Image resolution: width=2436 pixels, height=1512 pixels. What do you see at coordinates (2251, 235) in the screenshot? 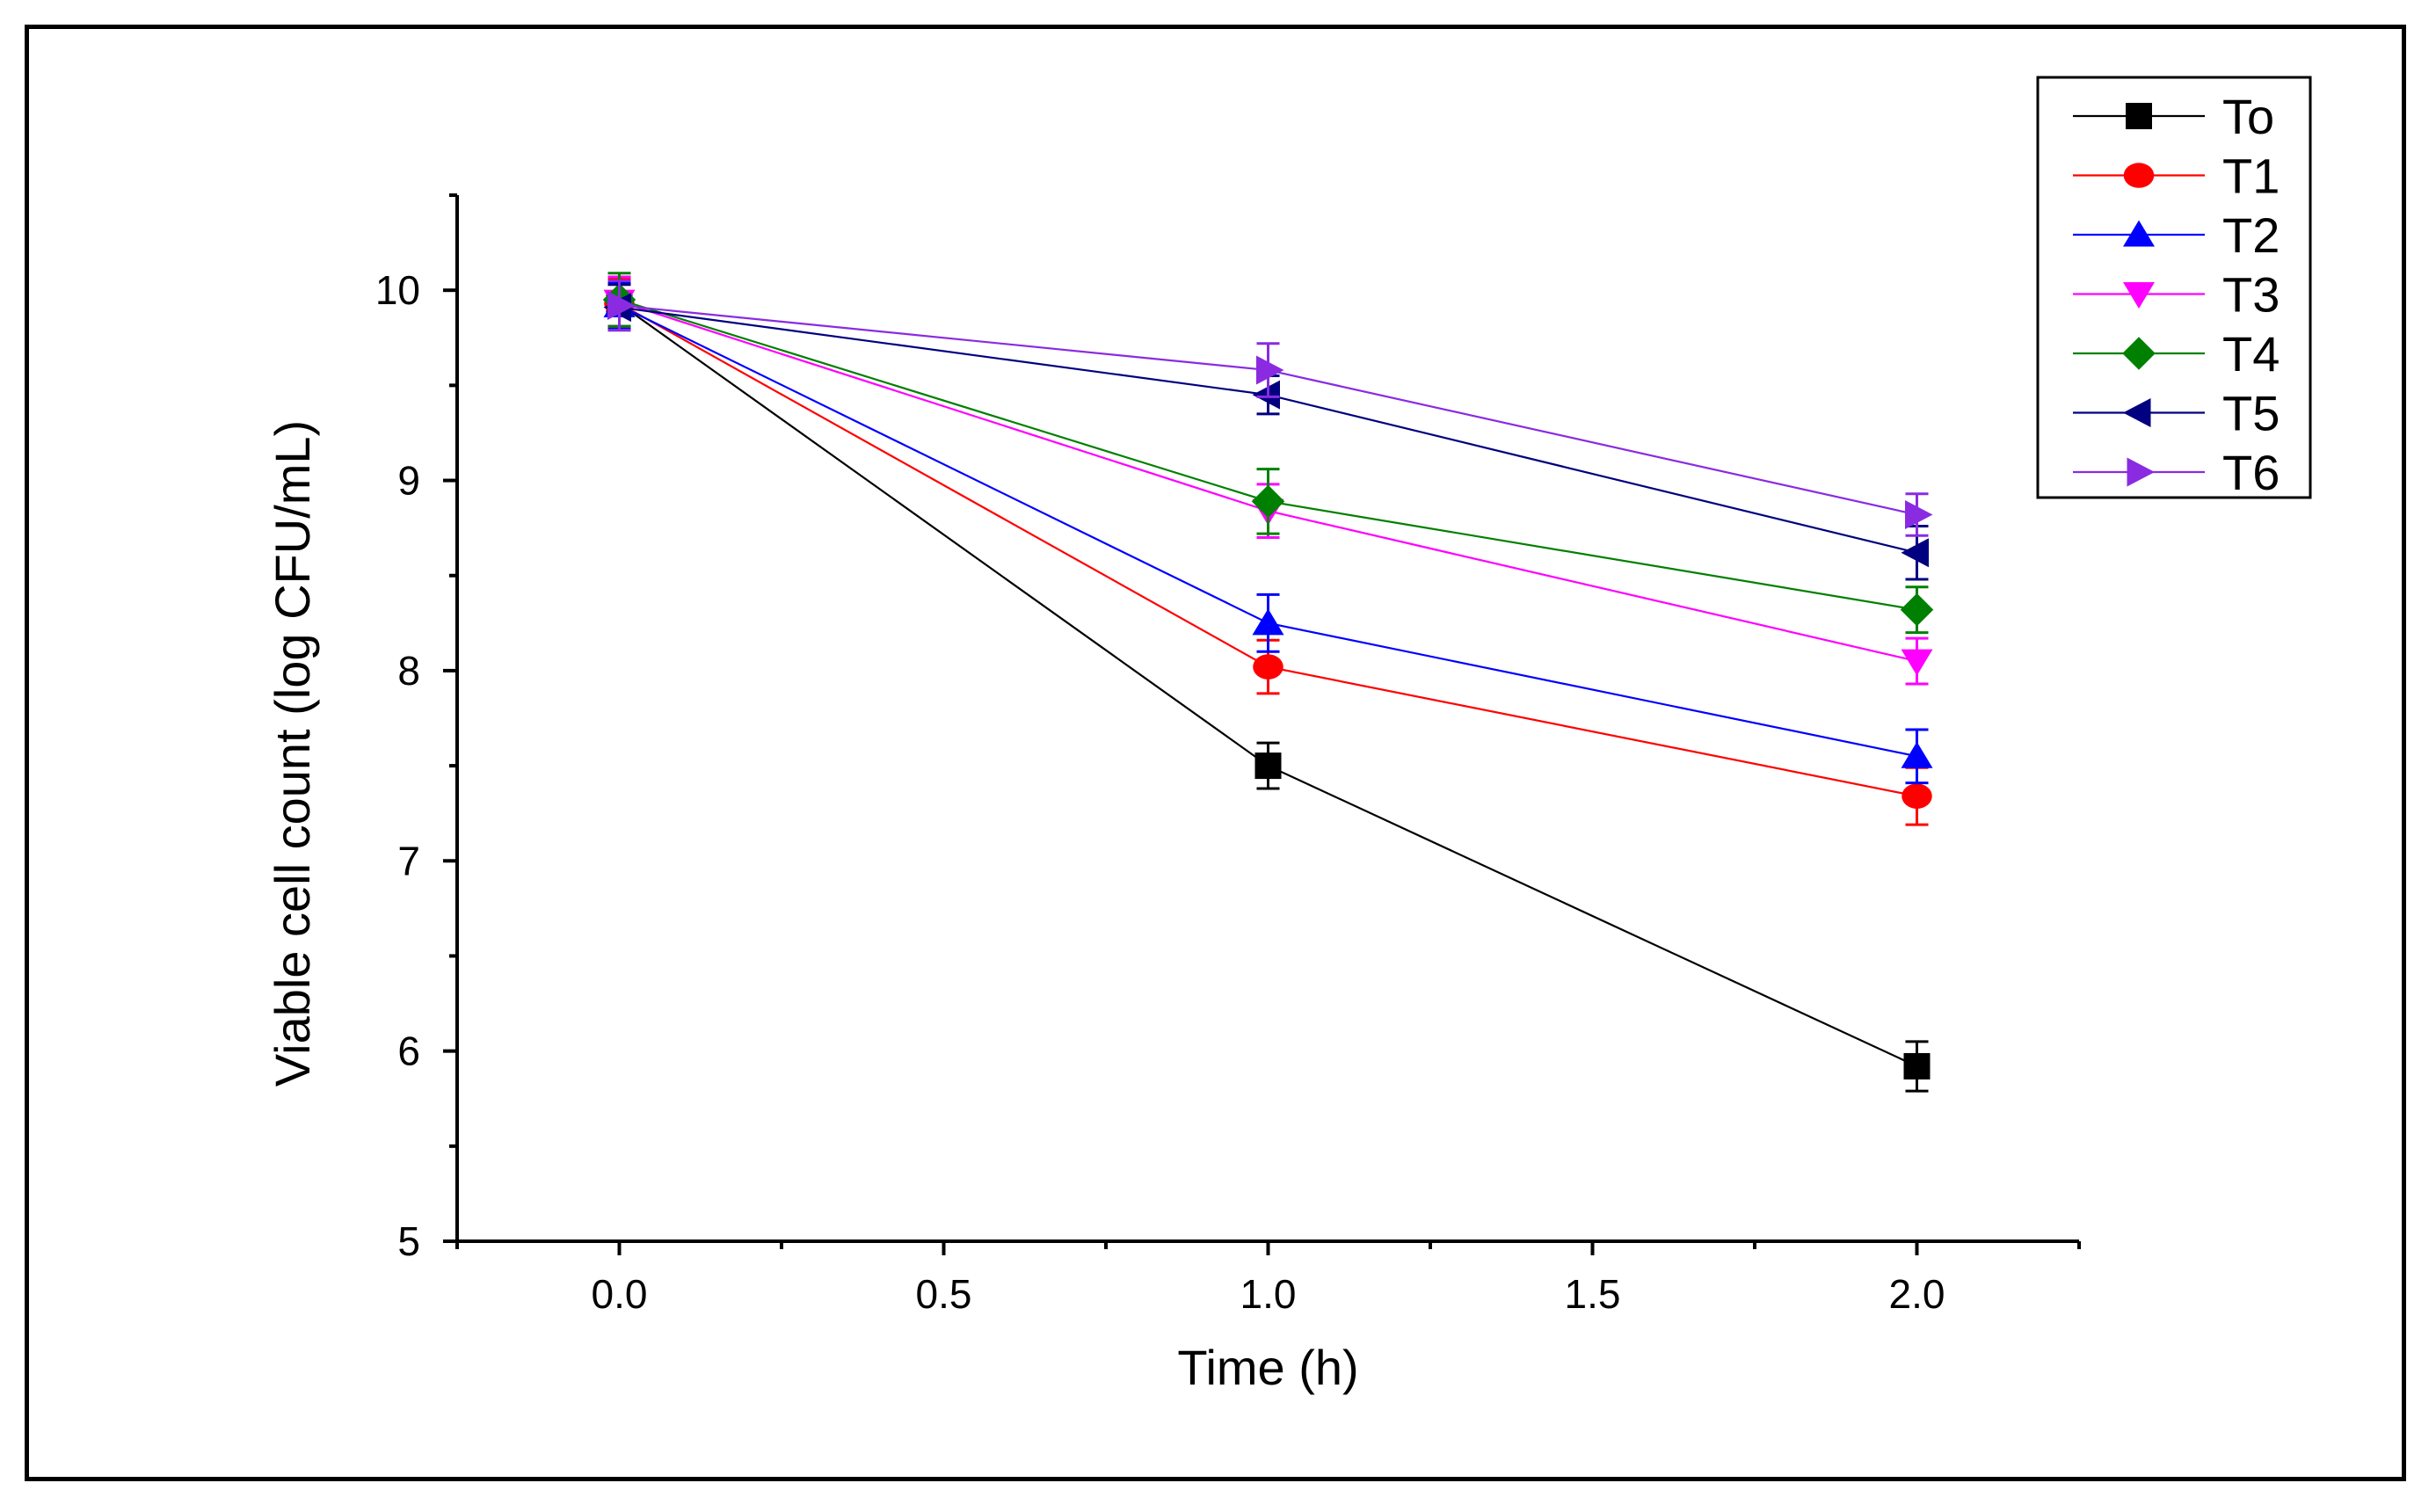
I see `legend-label: T2` at bounding box center [2251, 235].